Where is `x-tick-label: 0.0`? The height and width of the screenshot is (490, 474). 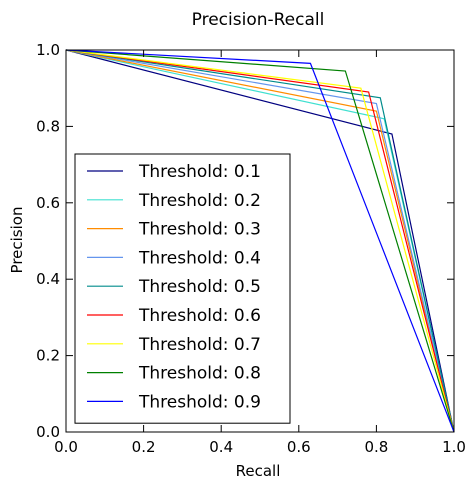
x-tick-label: 0.0 is located at coordinates (66, 447).